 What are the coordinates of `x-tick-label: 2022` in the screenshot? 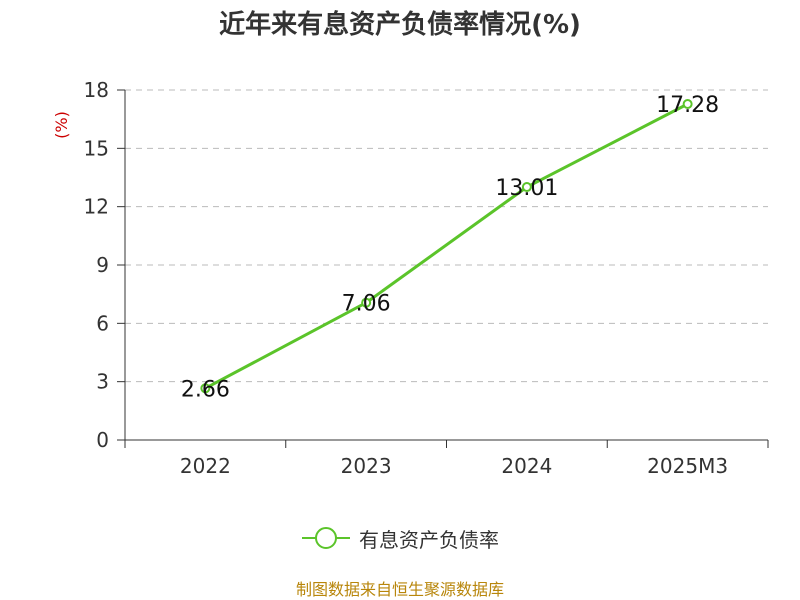 It's located at (205, 466).